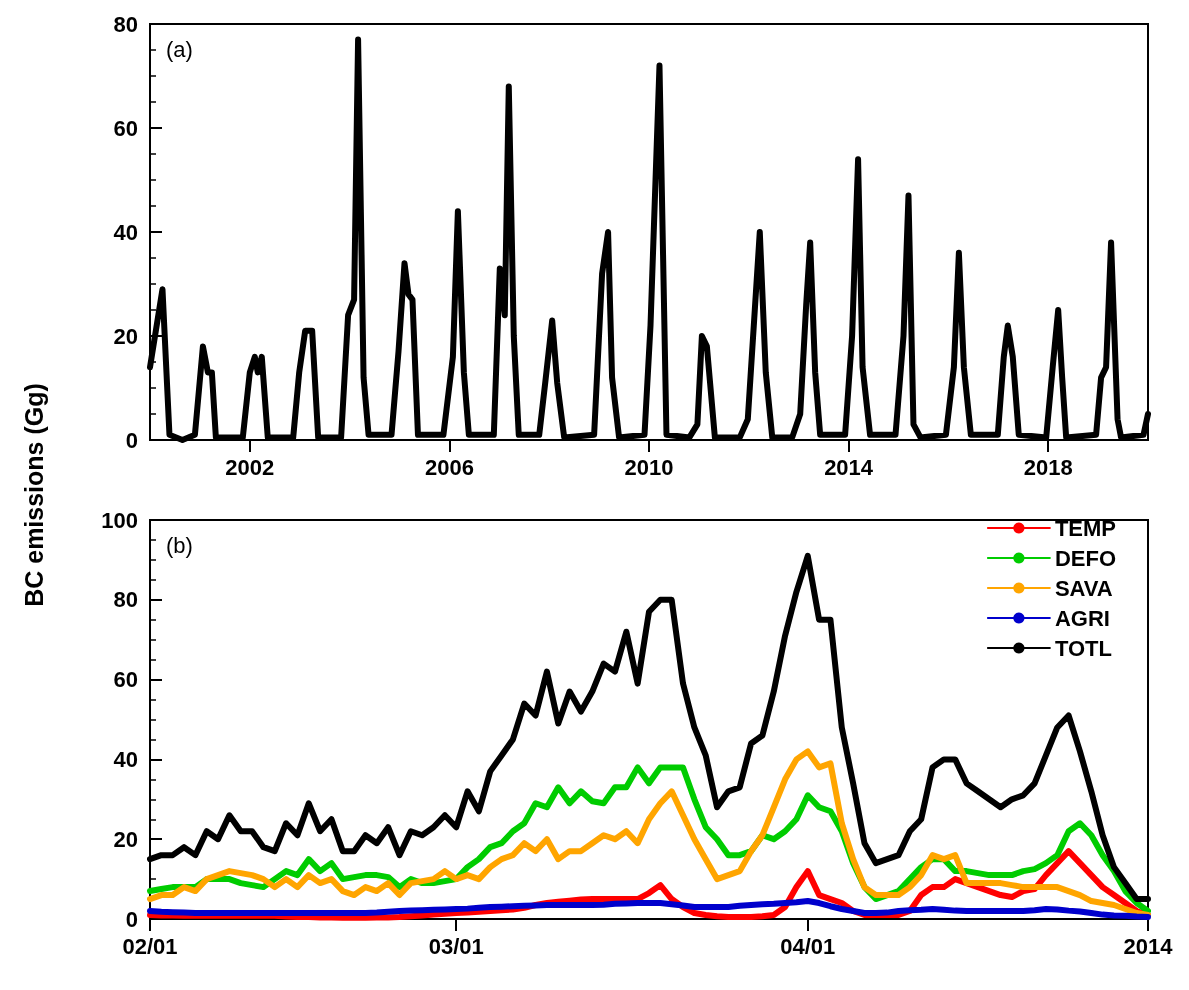  Describe the element at coordinates (179, 545) in the screenshot. I see `annotation: (b)` at that location.